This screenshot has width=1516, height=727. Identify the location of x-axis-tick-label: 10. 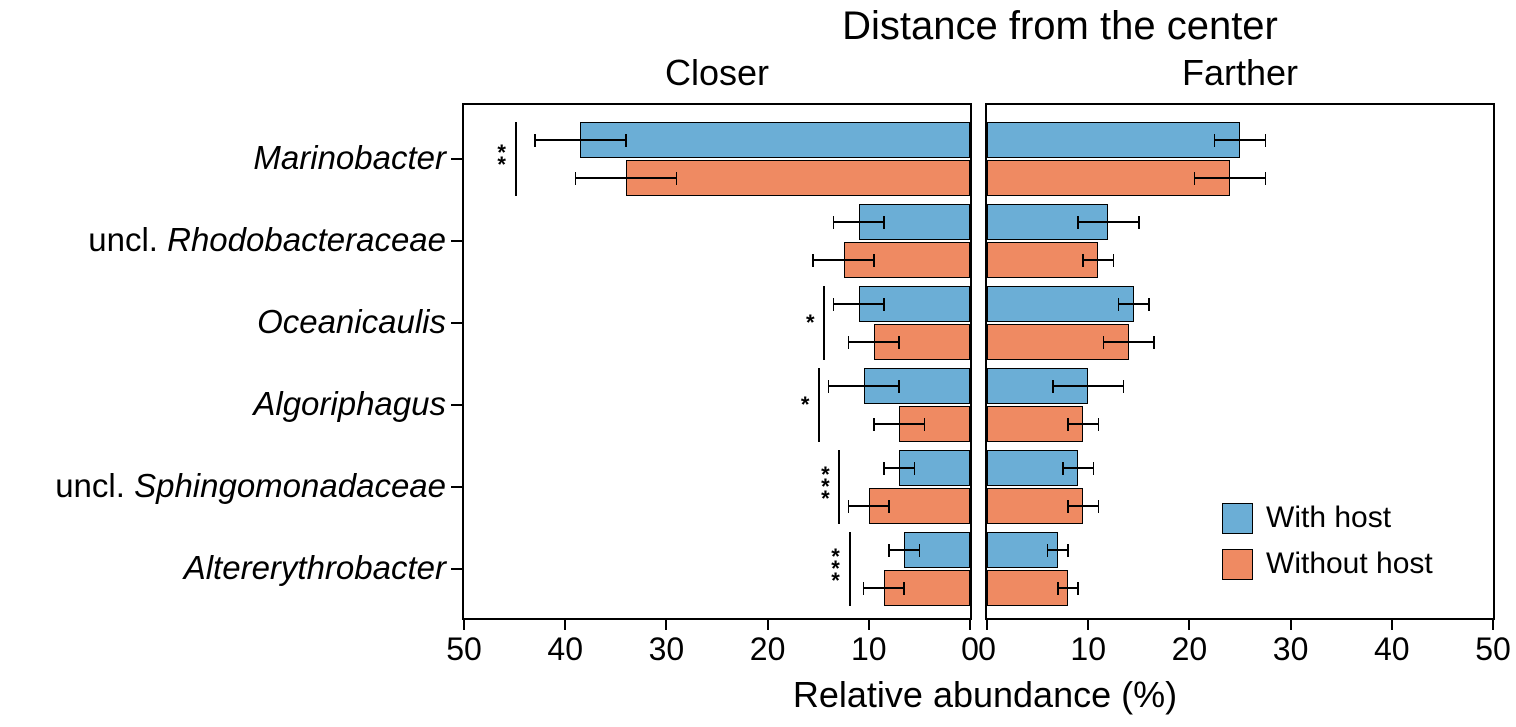
(869, 649).